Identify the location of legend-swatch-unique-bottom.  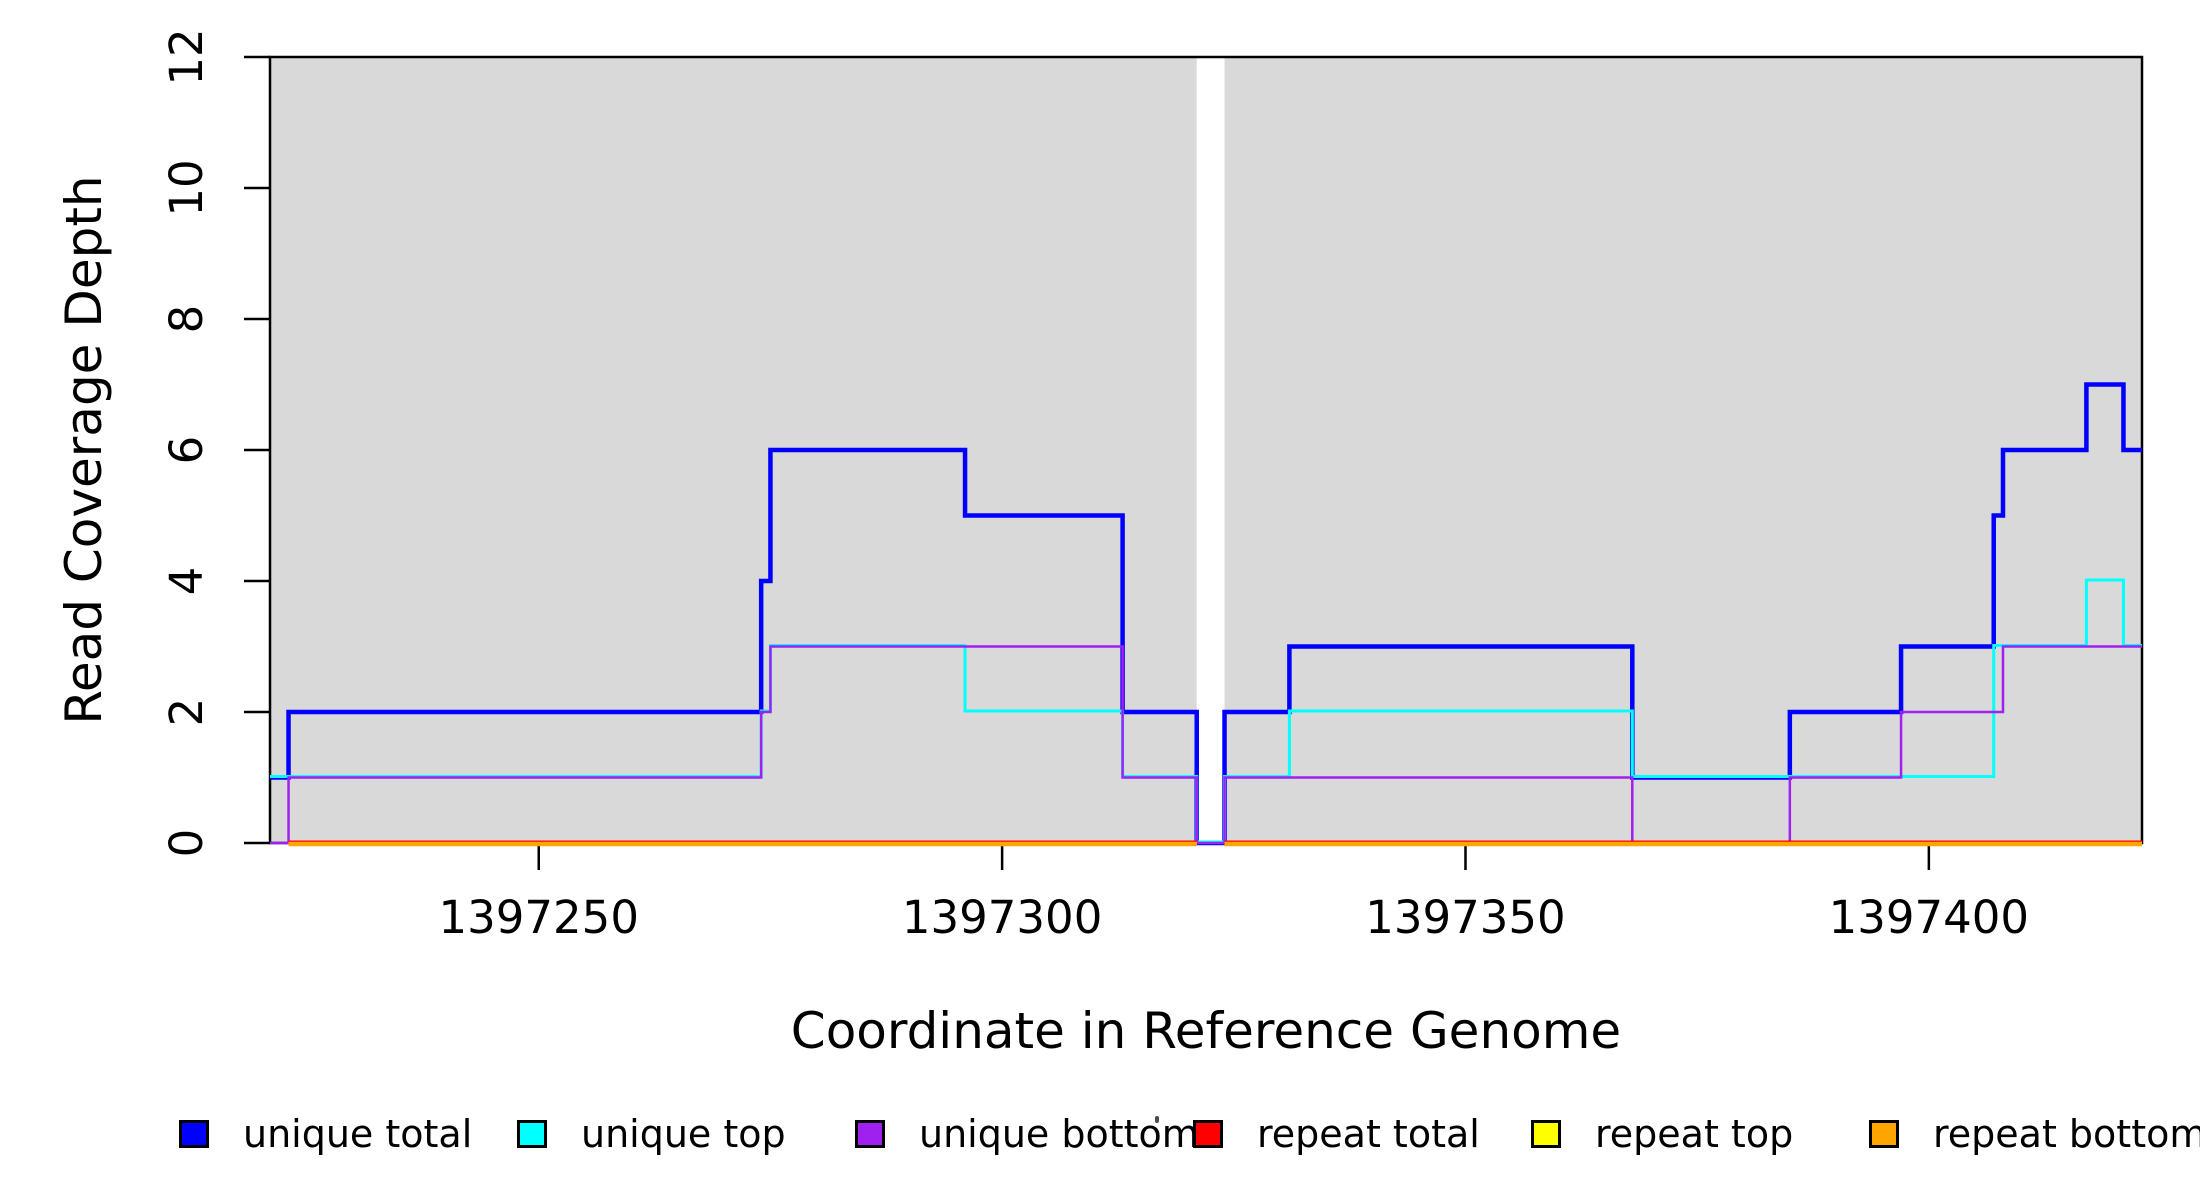
(870, 1134).